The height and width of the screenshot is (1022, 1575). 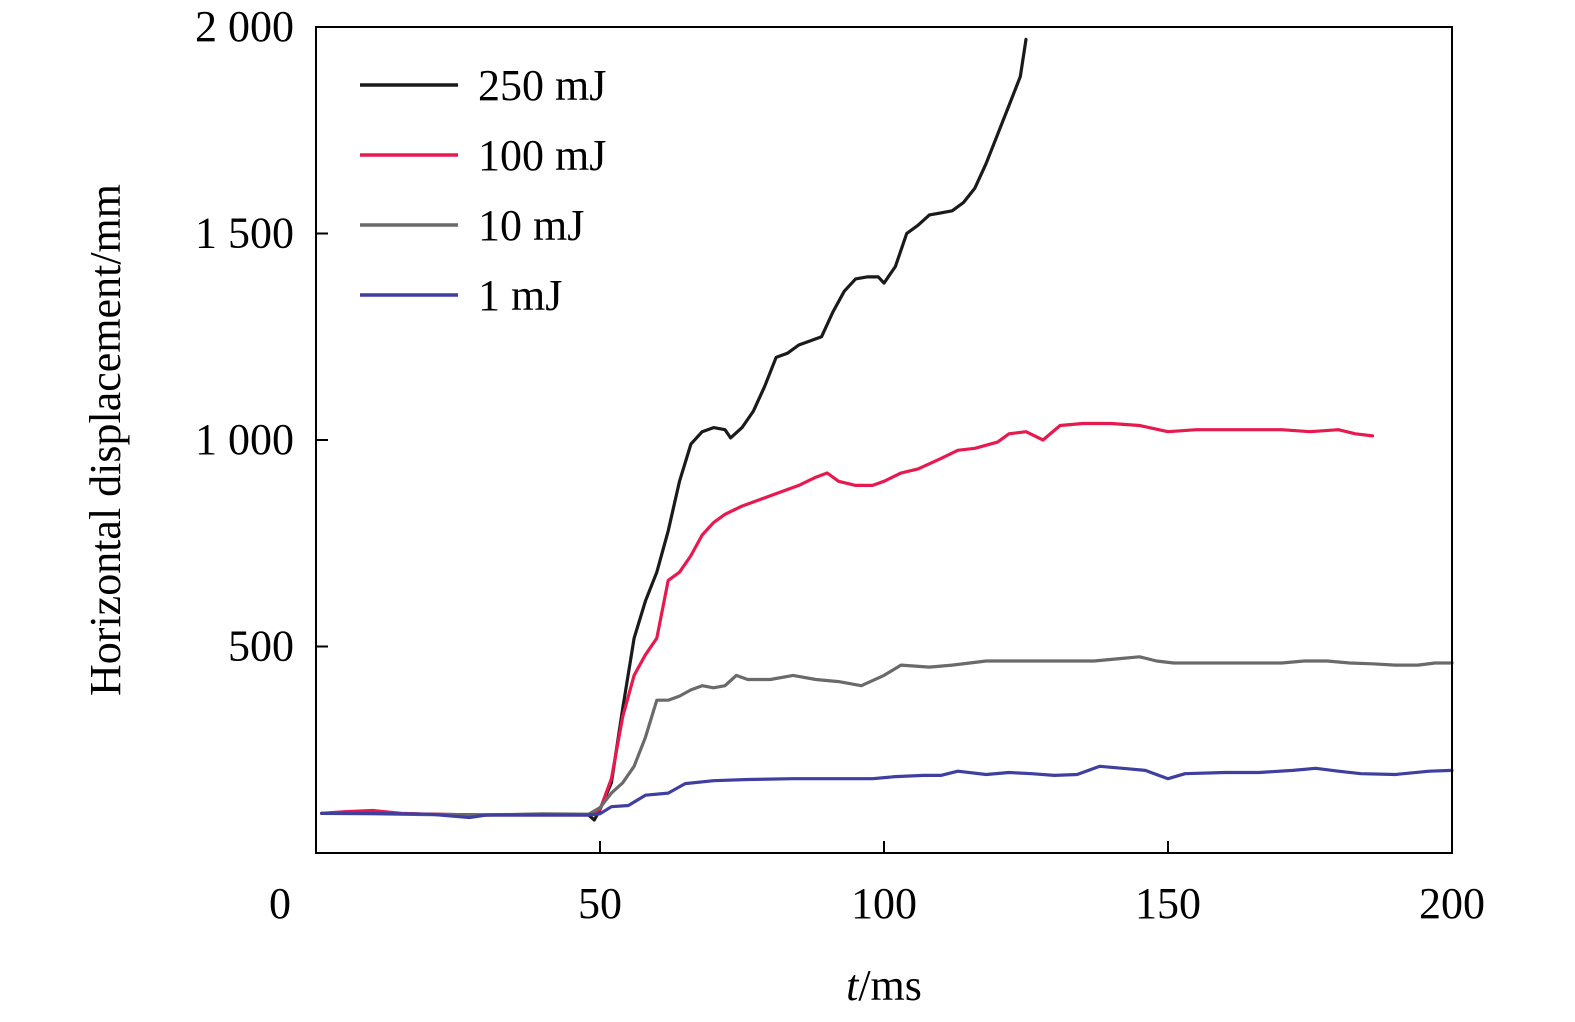 What do you see at coordinates (261, 336) in the screenshot?
I see `y-axis: 500 1 000 1 500 2 000` at bounding box center [261, 336].